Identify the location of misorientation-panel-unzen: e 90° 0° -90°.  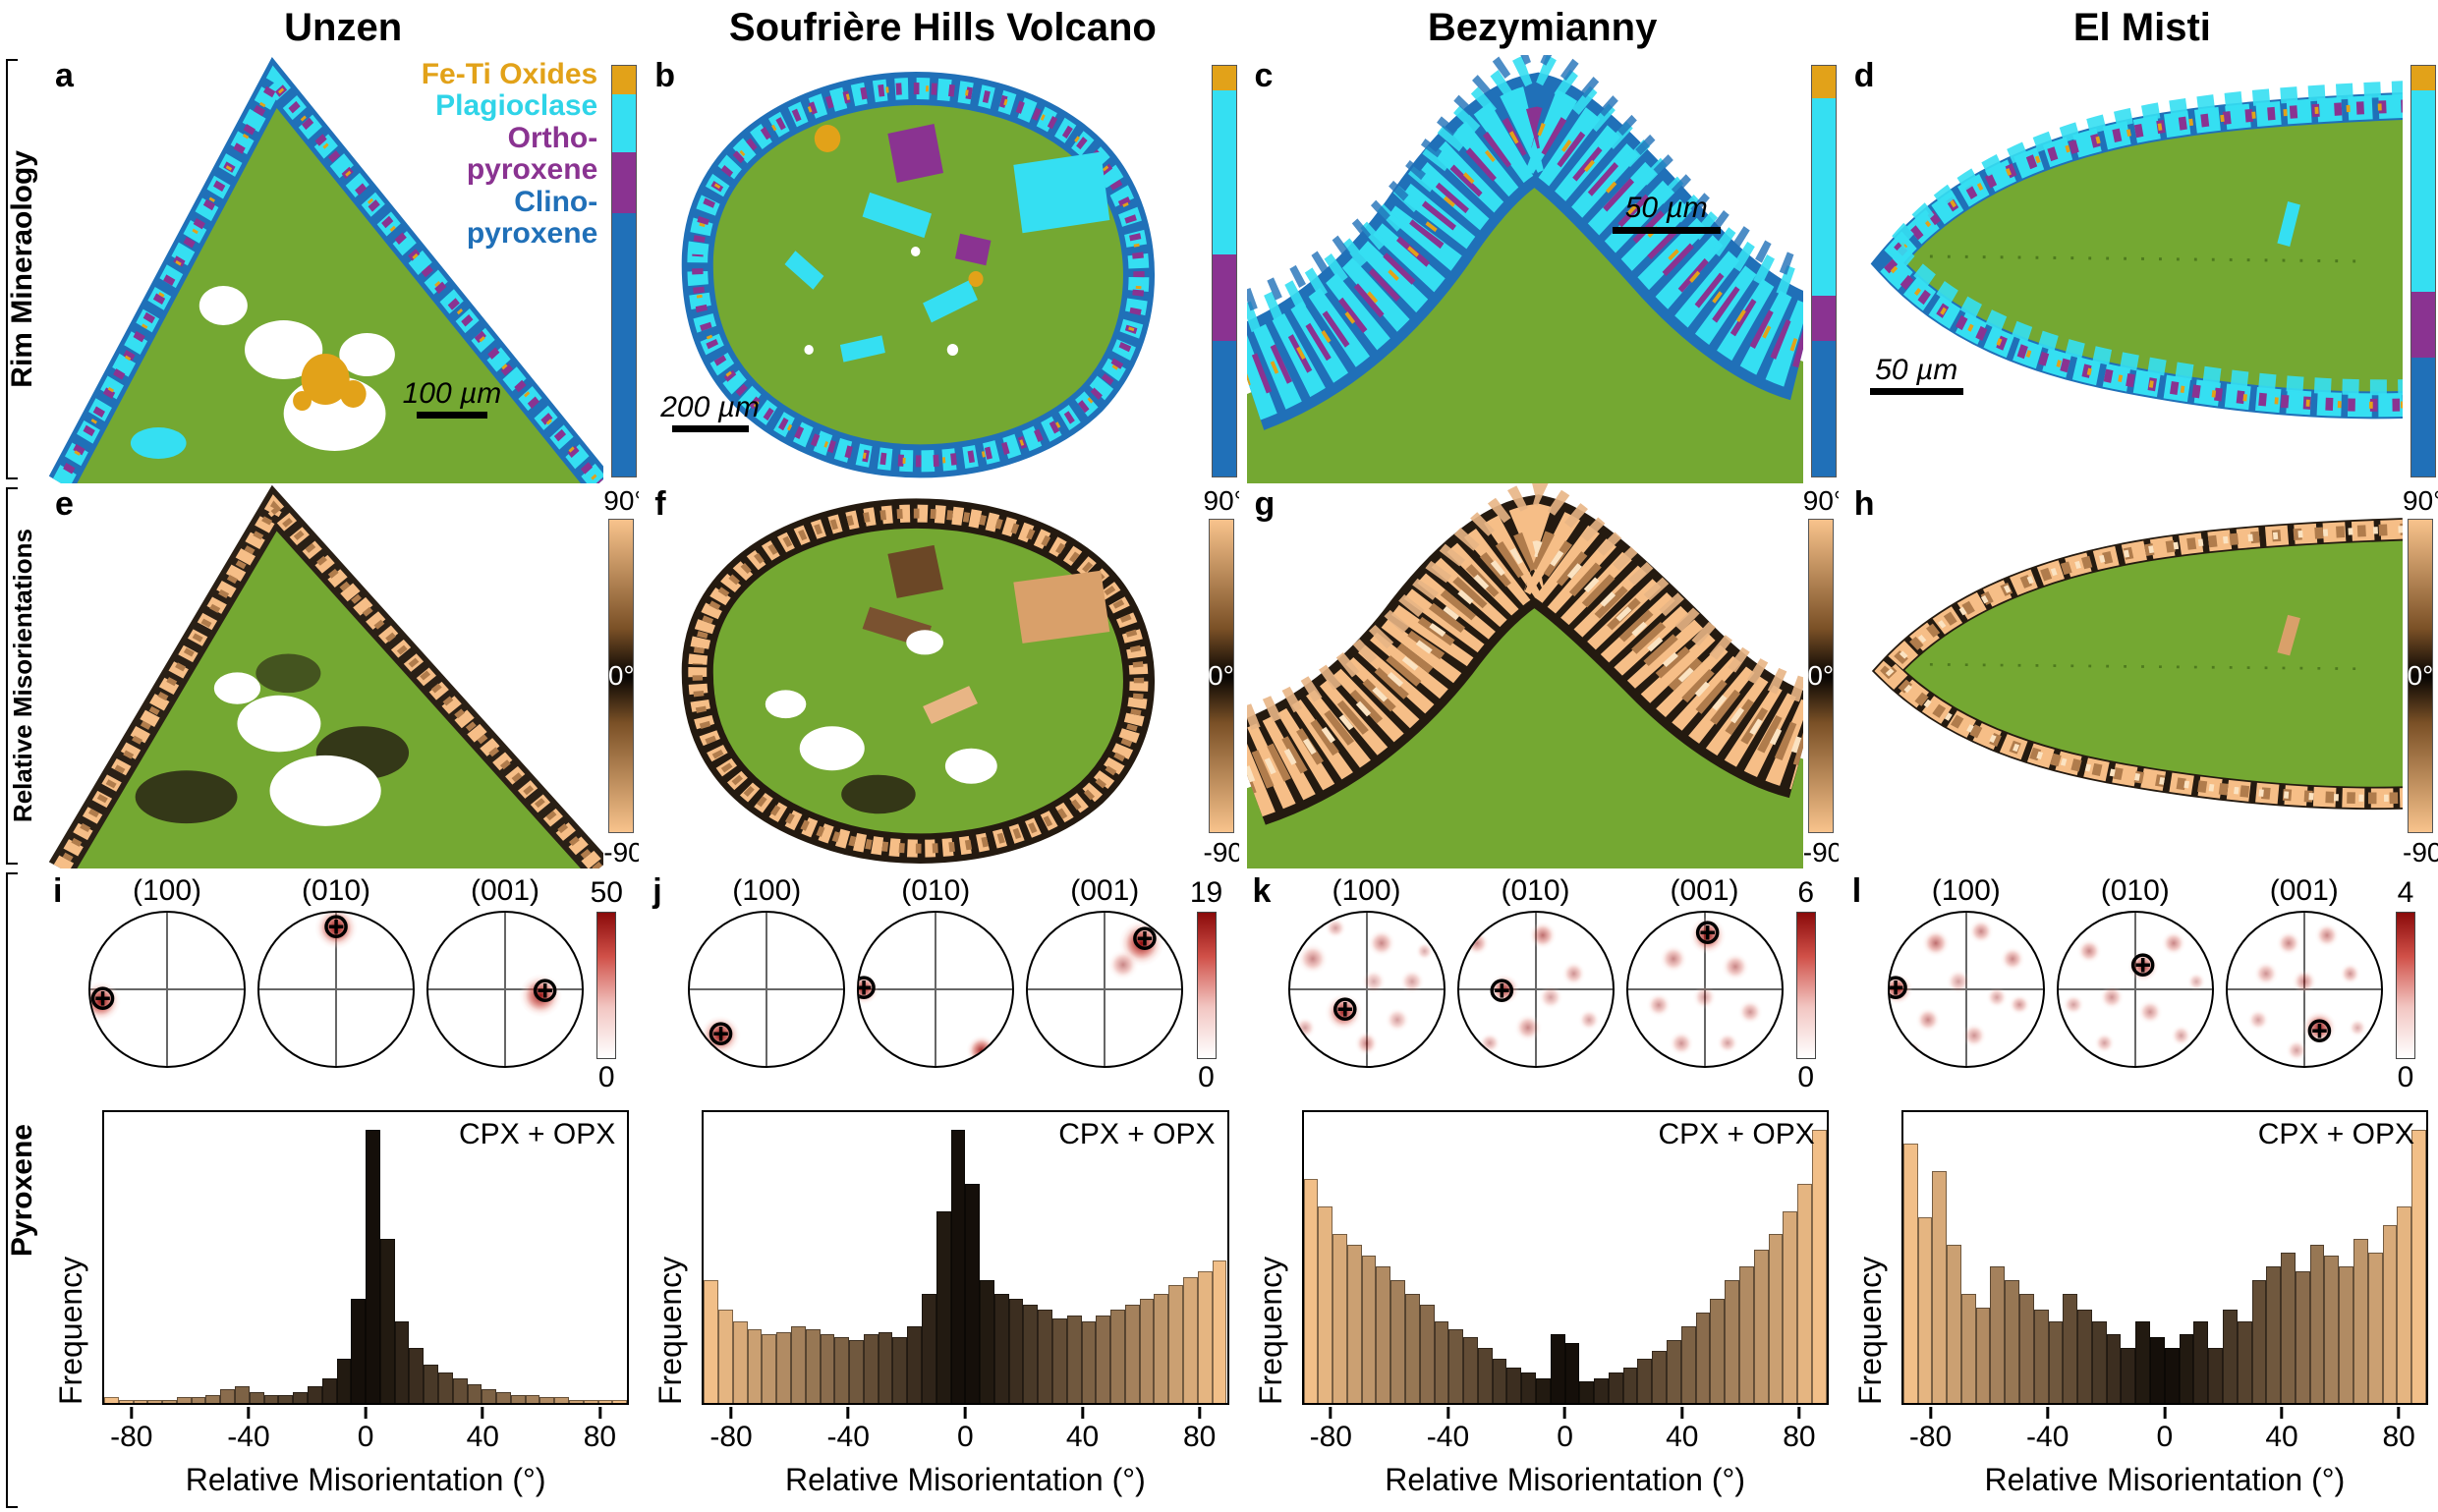
(343, 675).